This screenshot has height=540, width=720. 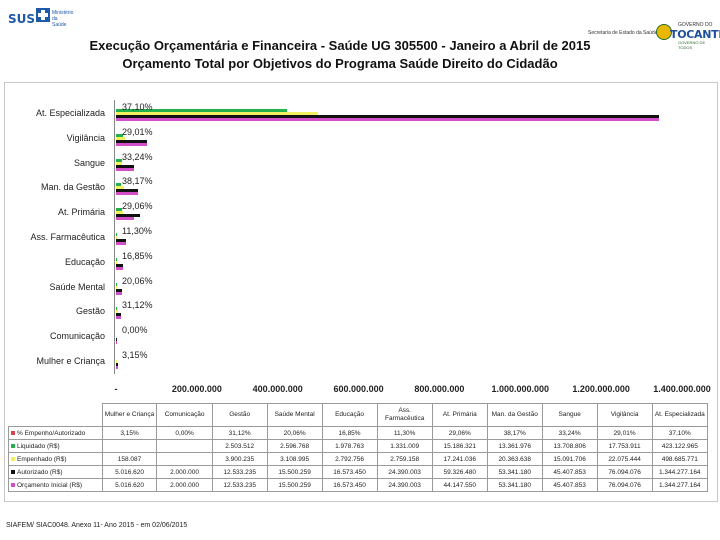 What do you see at coordinates (137, 107) in the screenshot?
I see `percent-label: 37,10%` at bounding box center [137, 107].